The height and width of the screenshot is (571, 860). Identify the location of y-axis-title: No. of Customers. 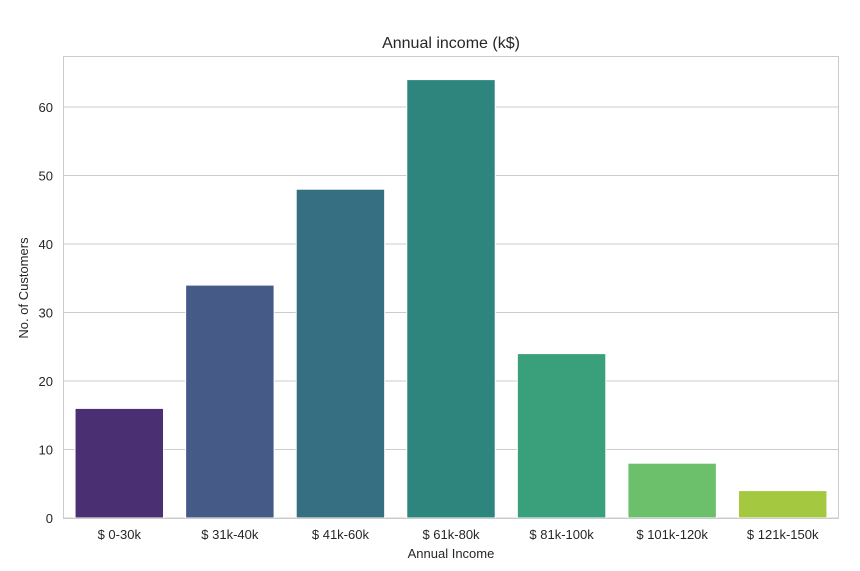
(23, 288).